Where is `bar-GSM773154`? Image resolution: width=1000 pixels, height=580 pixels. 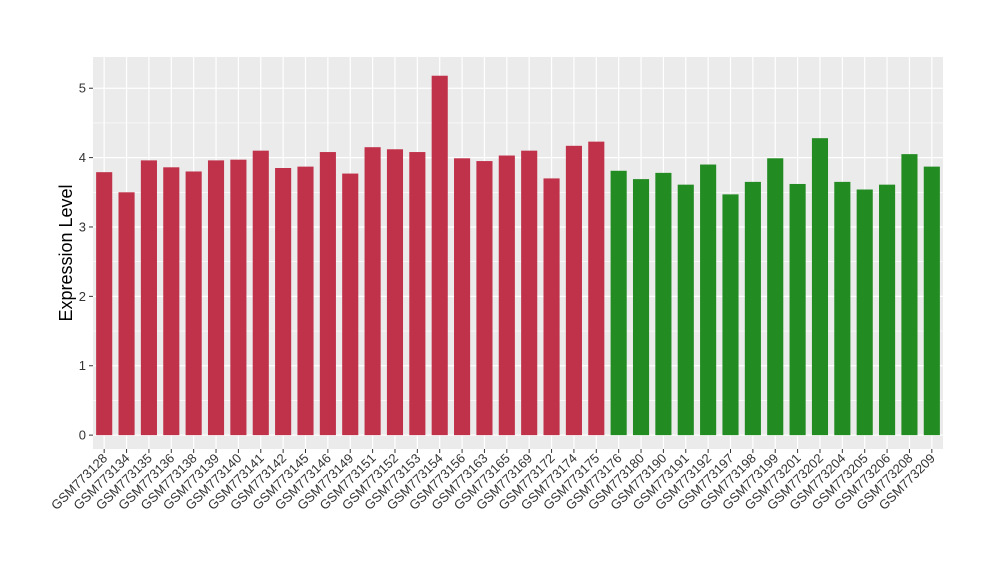
bar-GSM773154 is located at coordinates (439, 255).